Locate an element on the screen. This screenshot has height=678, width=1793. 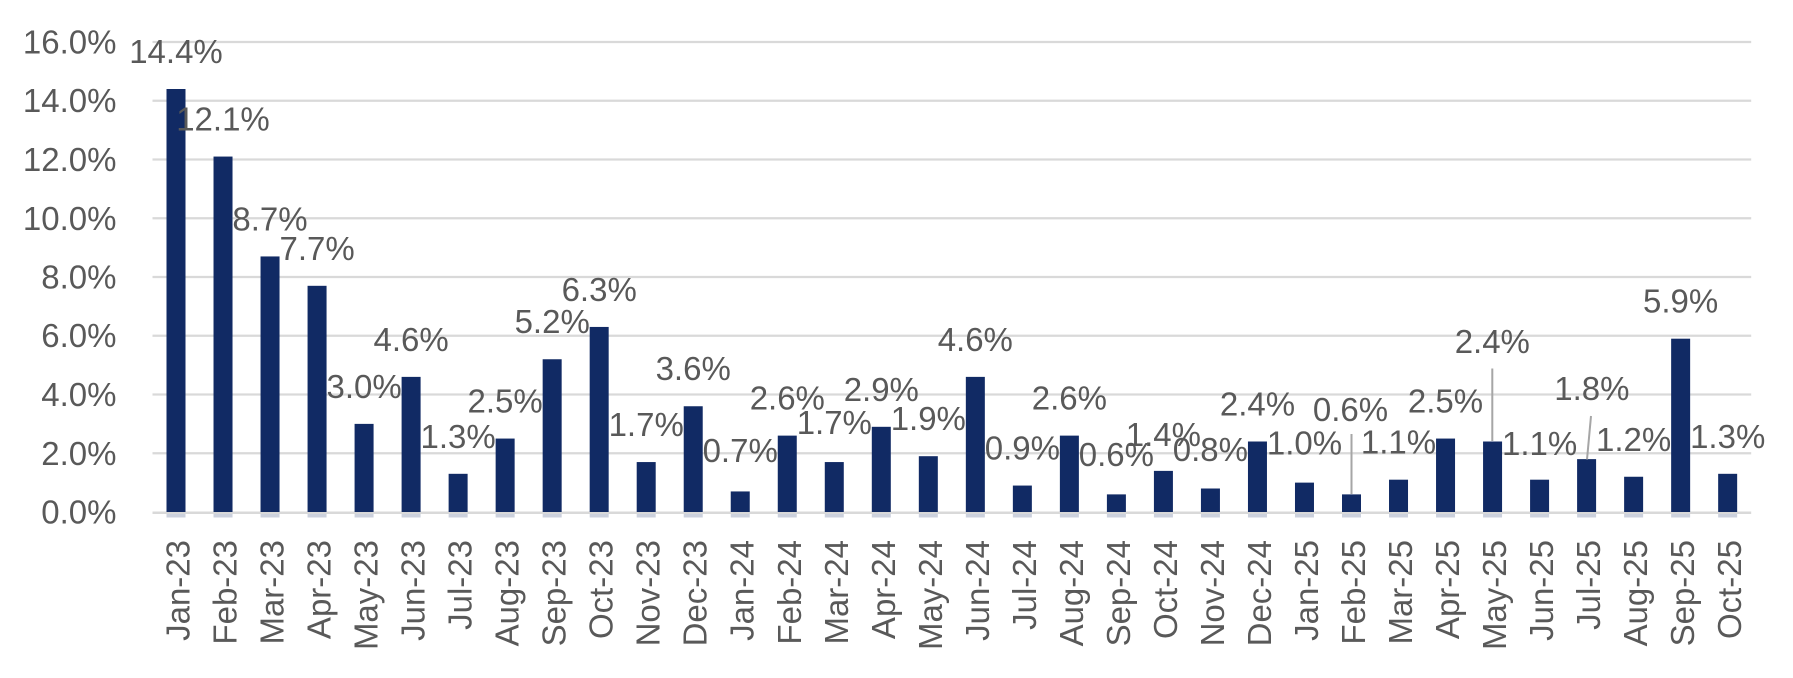
svg-text: 14.4% is located at coordinates (176, 51).